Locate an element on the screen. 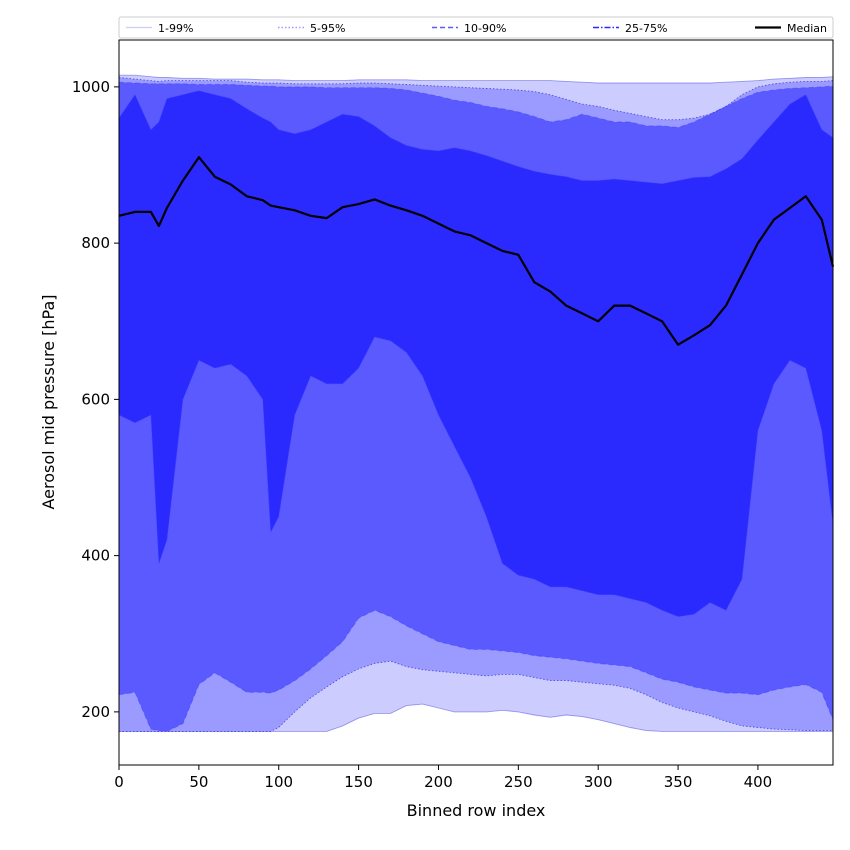 The width and height of the screenshot is (850, 850). y-tick-label: 1000 is located at coordinates (91, 87).